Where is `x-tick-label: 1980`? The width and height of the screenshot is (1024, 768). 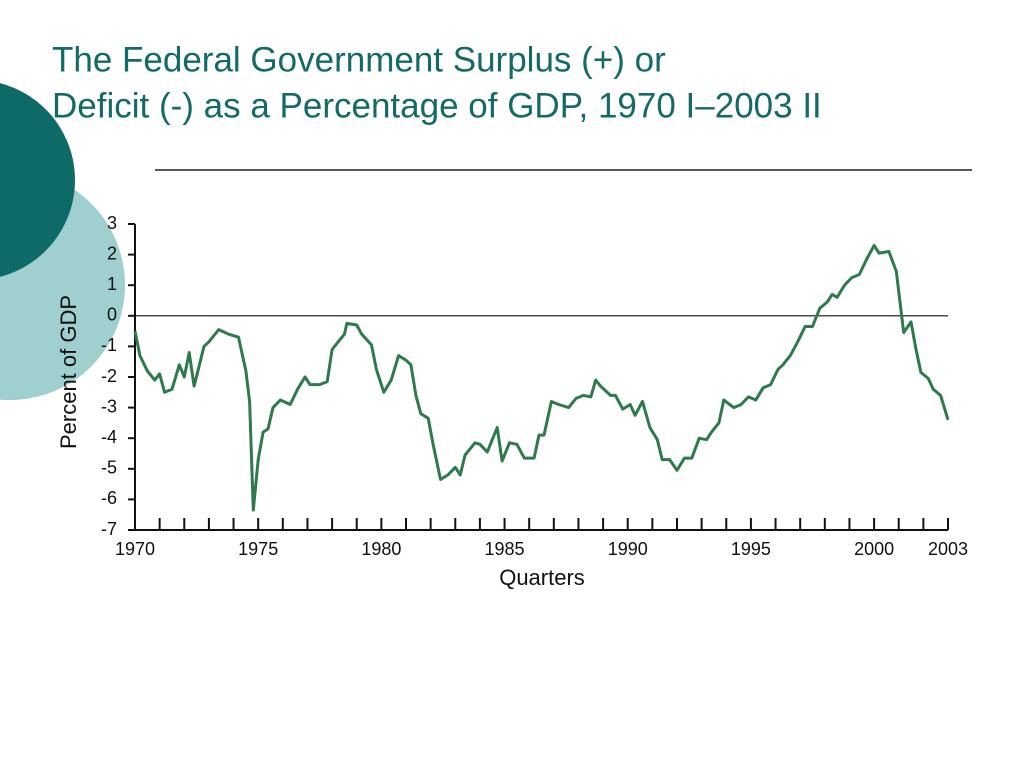
x-tick-label: 1980 is located at coordinates (381, 549).